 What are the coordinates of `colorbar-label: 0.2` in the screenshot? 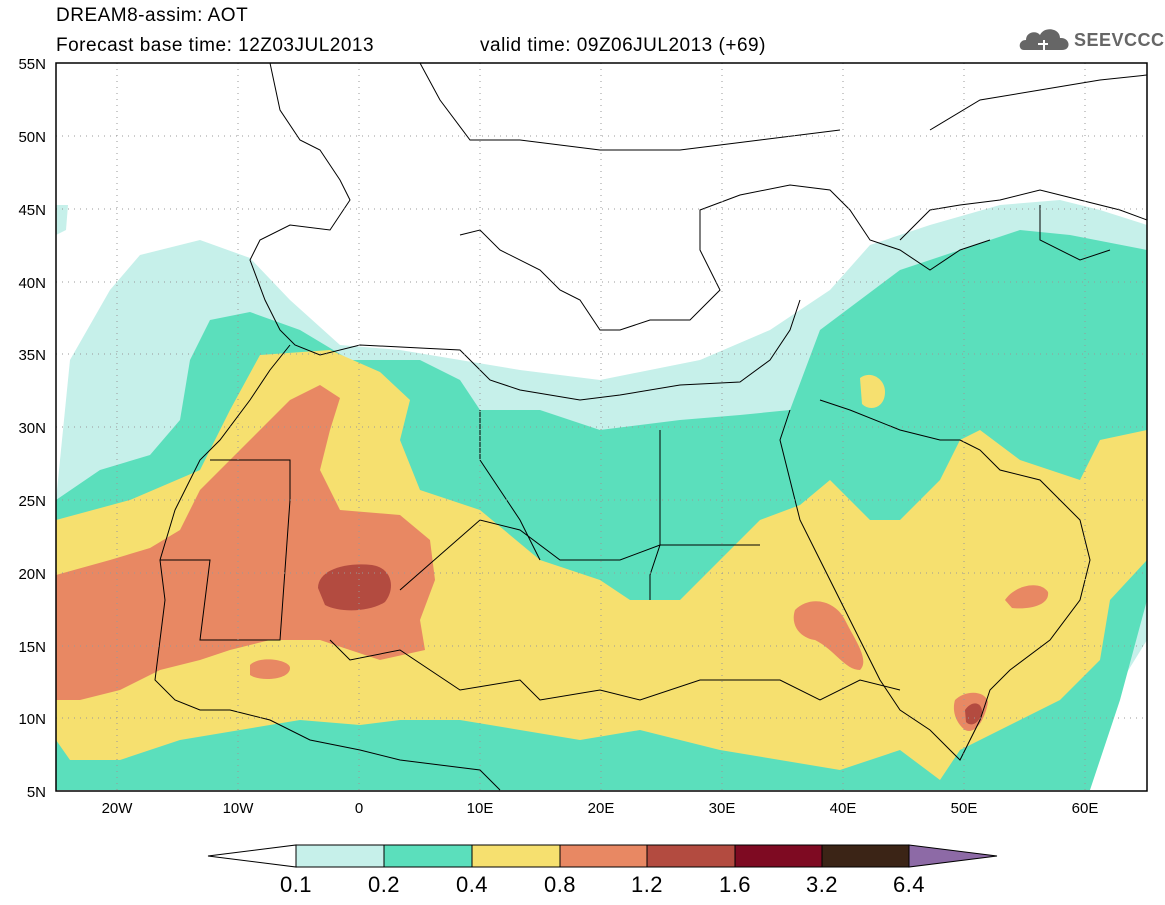 It's located at (384, 884).